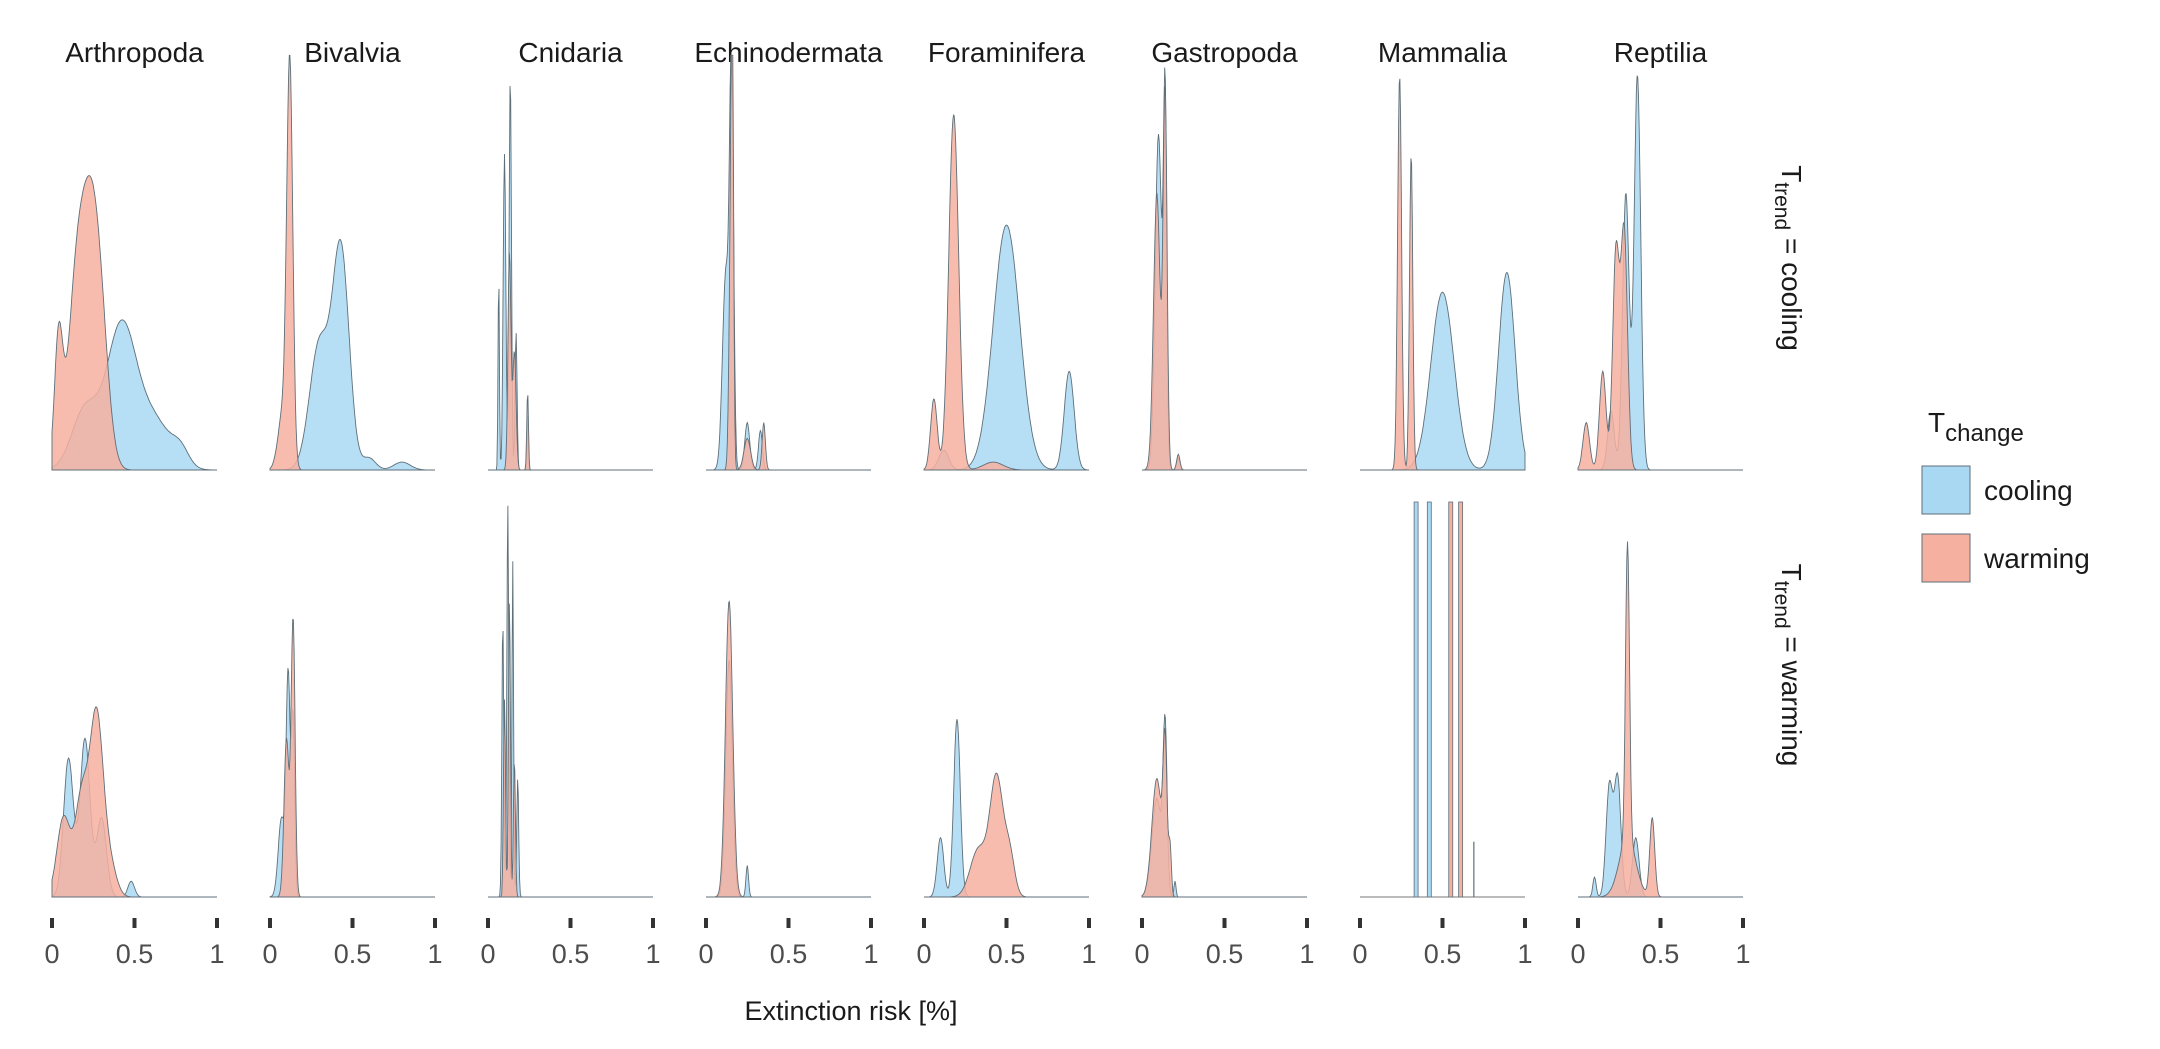 Image resolution: width=2160 pixels, height=1049 pixels. I want to click on x-axis-echinodermata: 0 0.5 1, so click(788, 943).